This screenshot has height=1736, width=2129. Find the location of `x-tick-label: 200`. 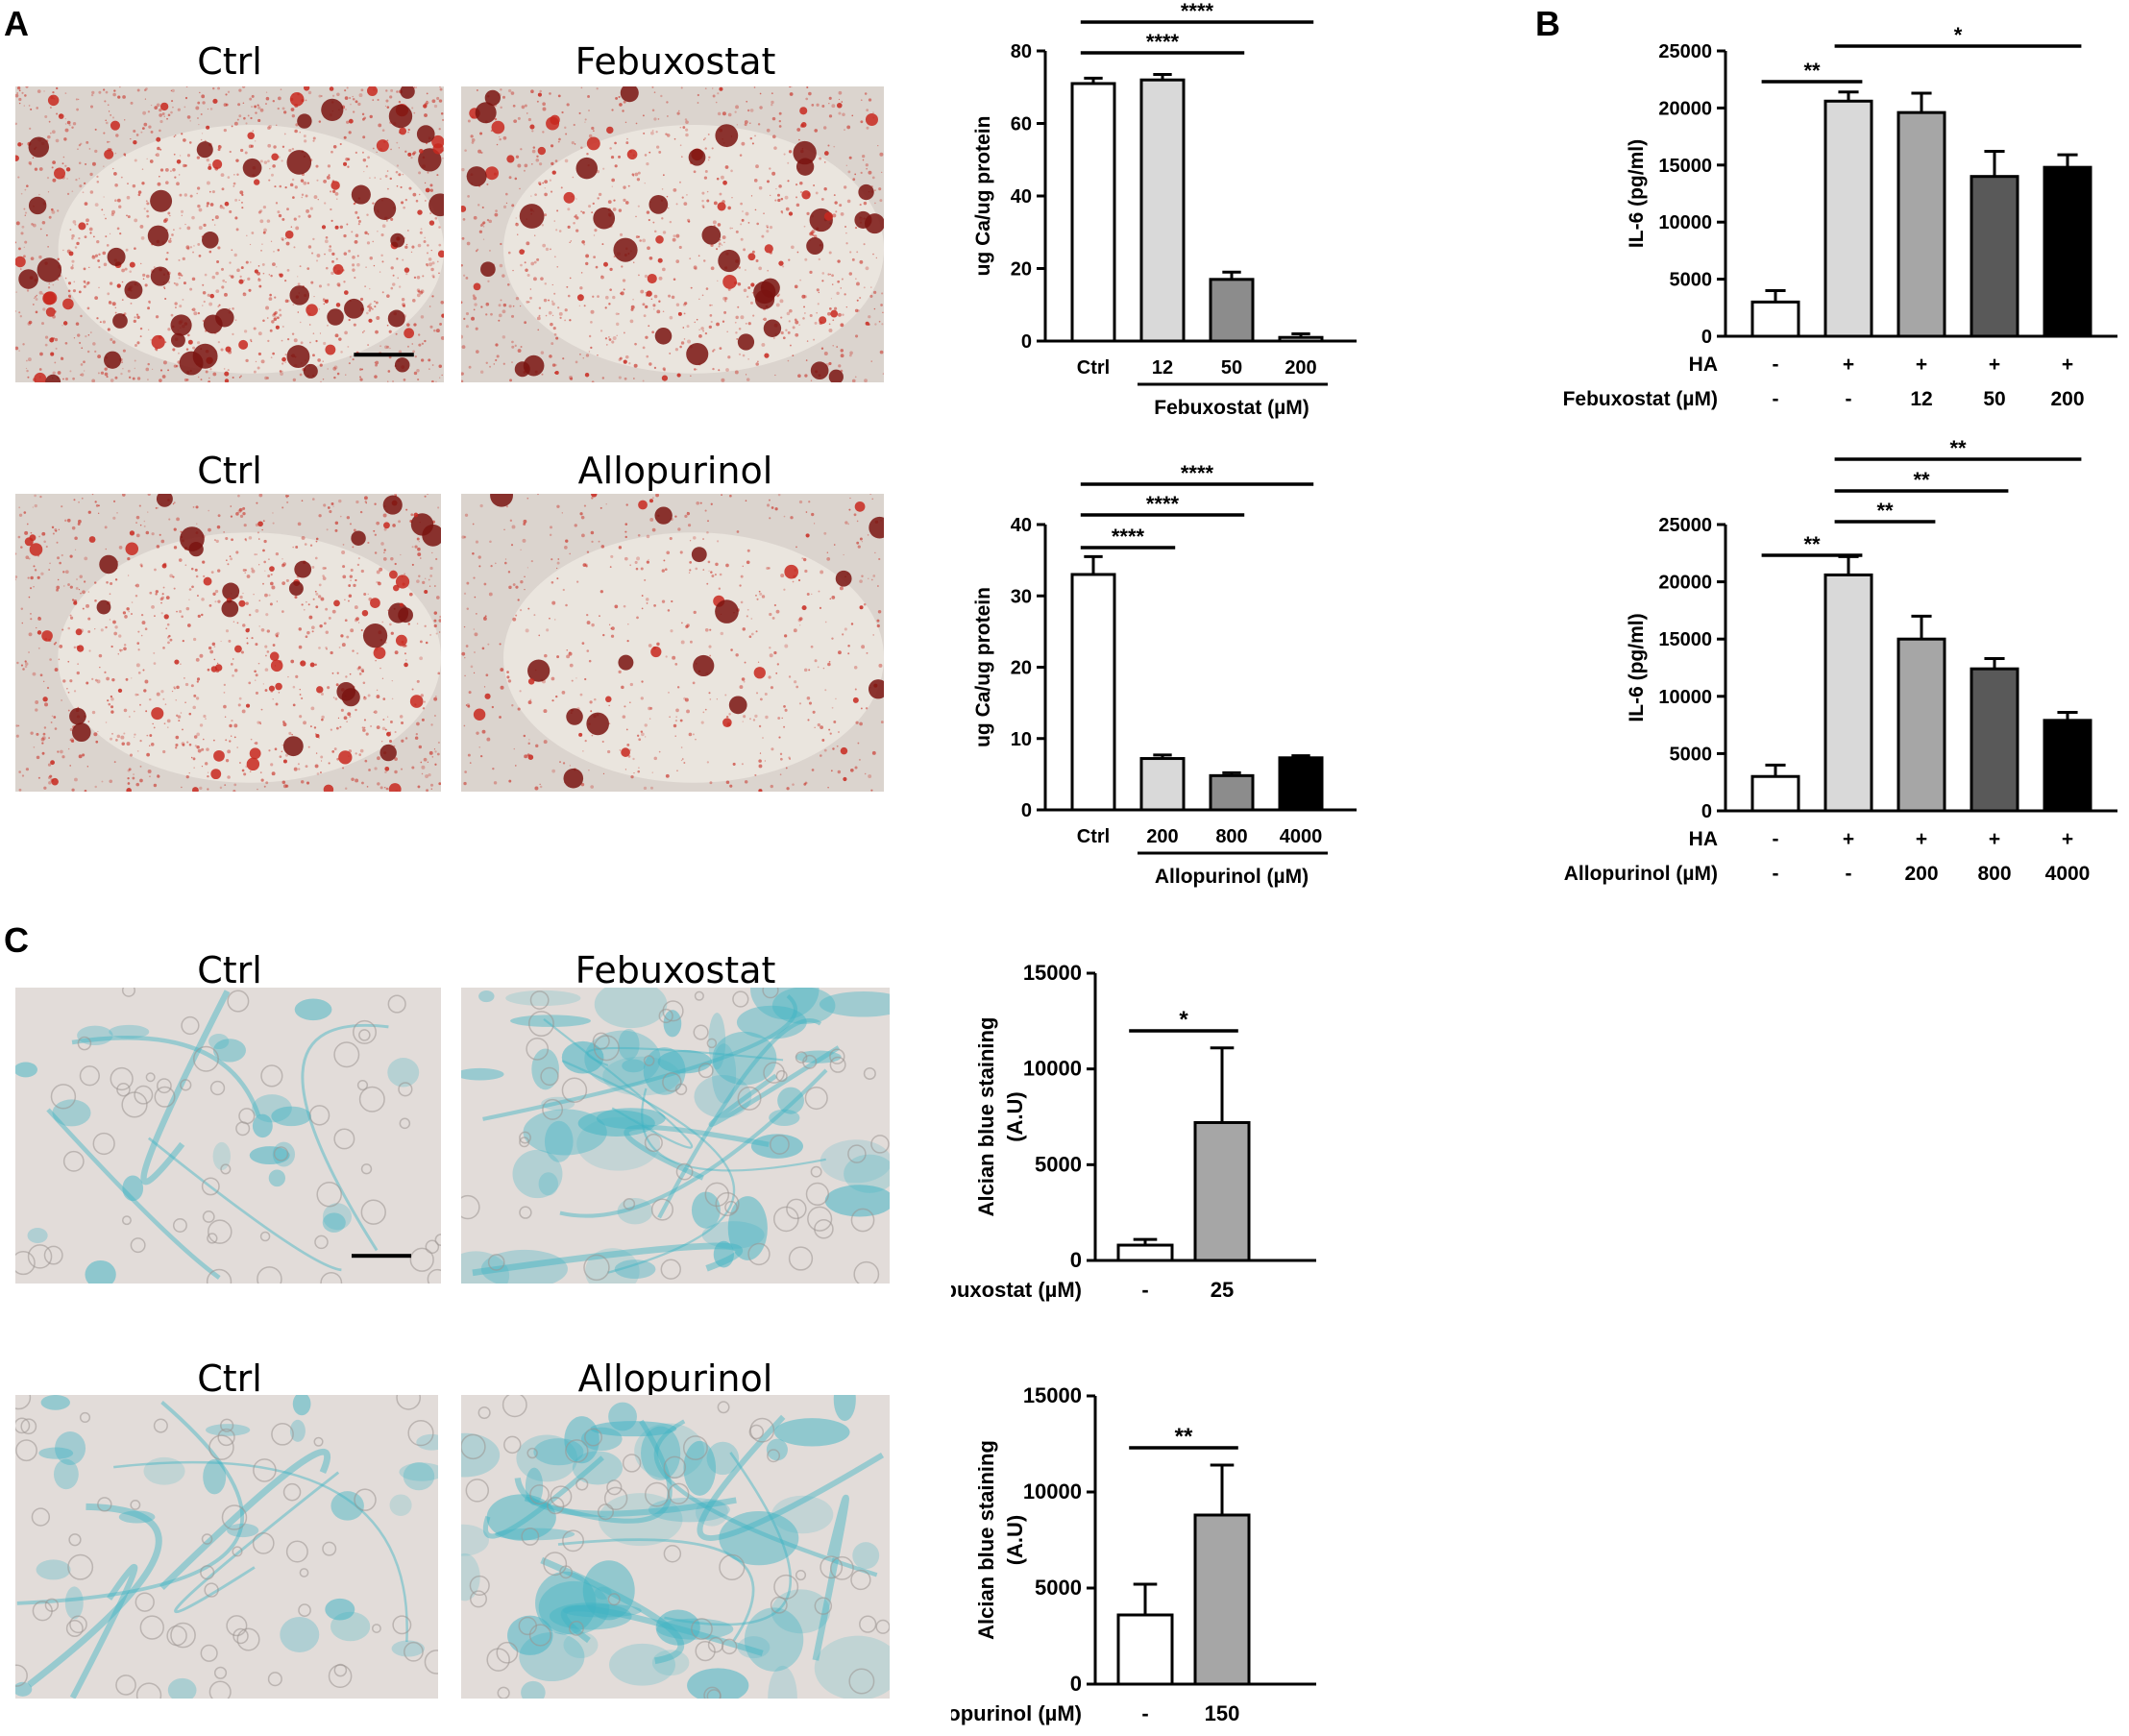

x-tick-label: 200 is located at coordinates (1300, 368).